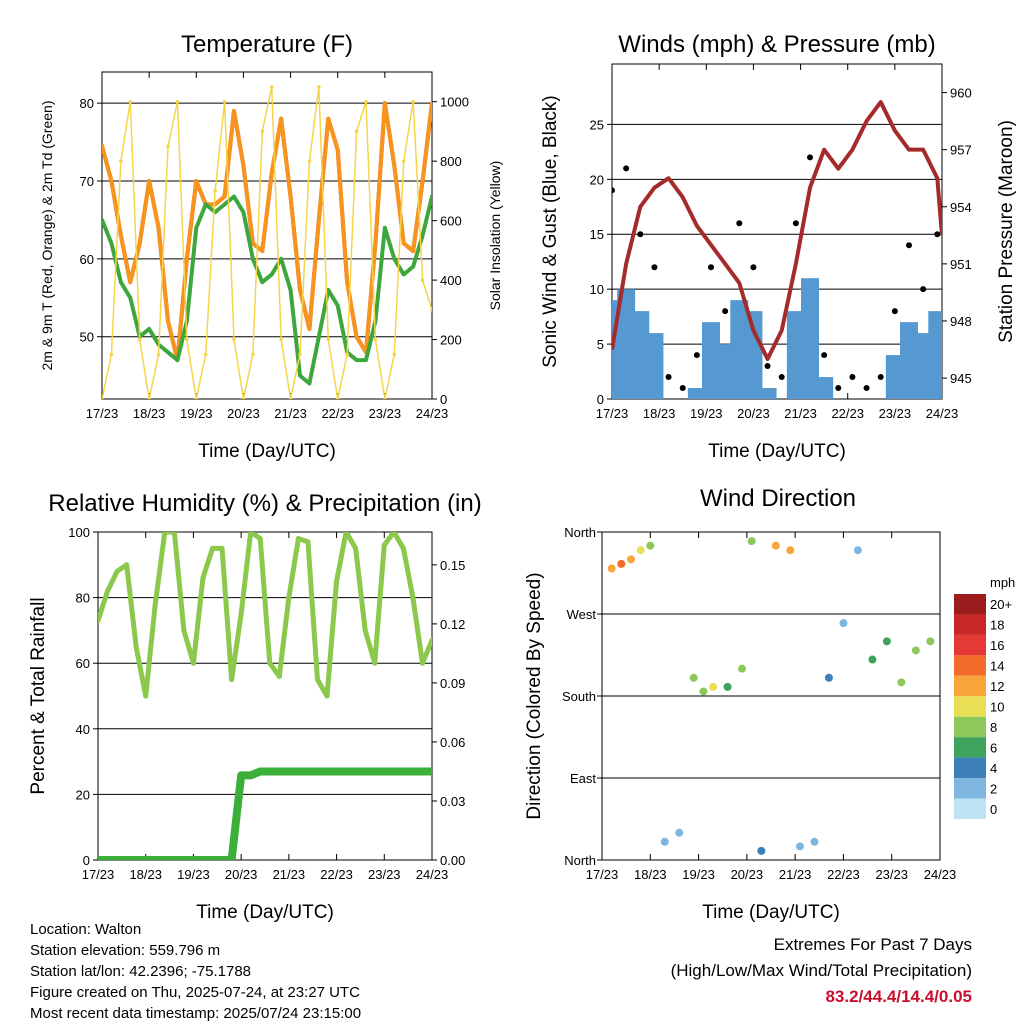 The width and height of the screenshot is (1024, 1024). What do you see at coordinates (776, 44) in the screenshot?
I see `panel-title: Winds (mph) & Pressure (mb)` at bounding box center [776, 44].